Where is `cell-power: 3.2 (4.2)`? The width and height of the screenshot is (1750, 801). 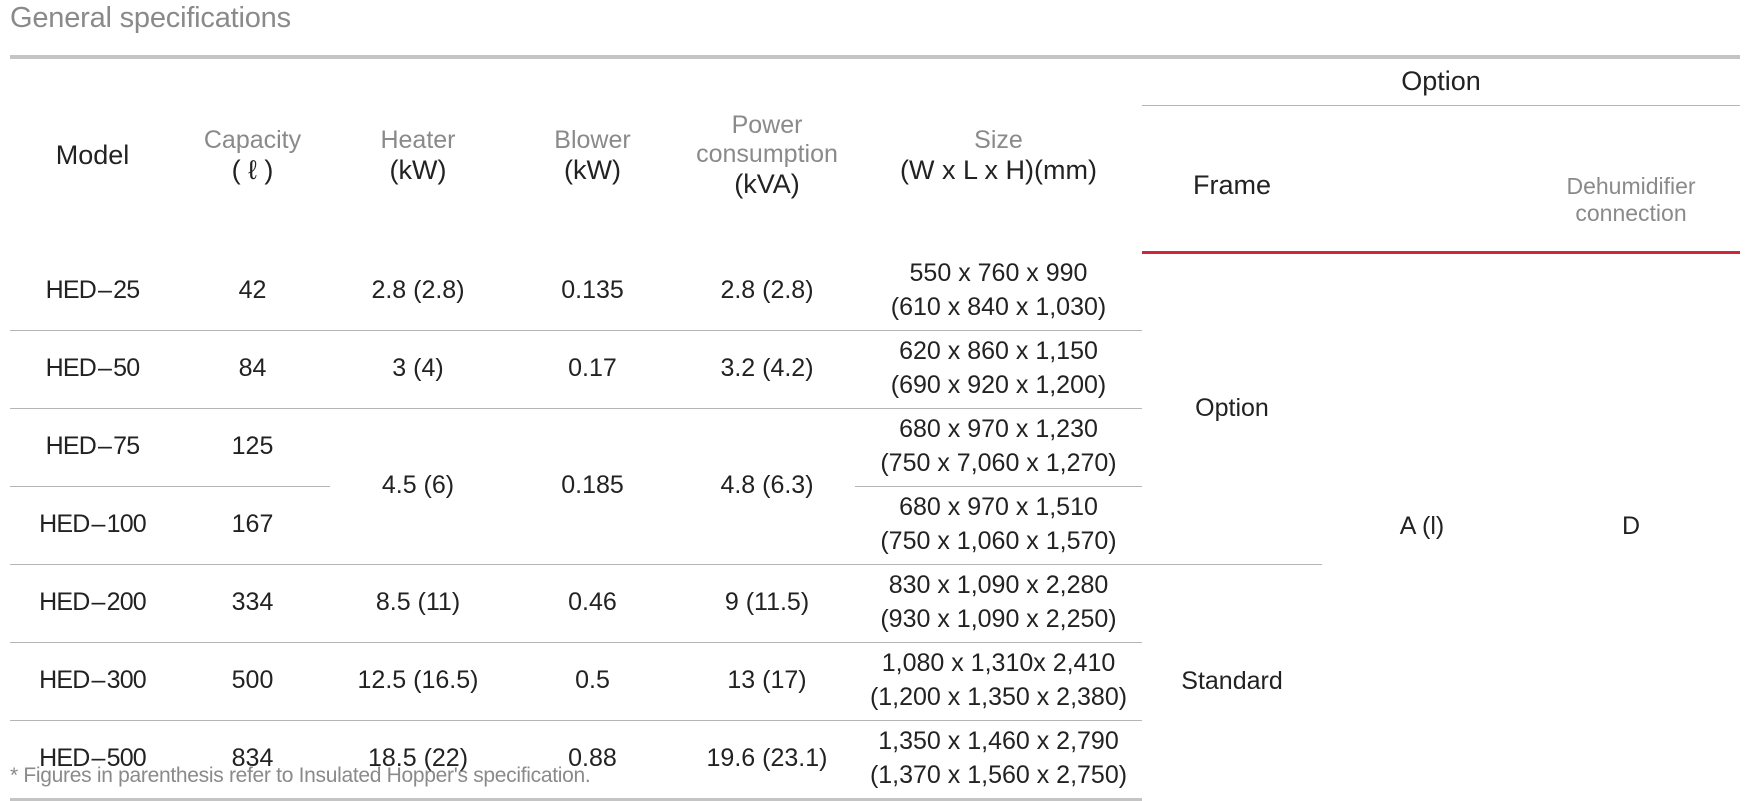
cell-power: 3.2 (4.2) is located at coordinates (767, 369).